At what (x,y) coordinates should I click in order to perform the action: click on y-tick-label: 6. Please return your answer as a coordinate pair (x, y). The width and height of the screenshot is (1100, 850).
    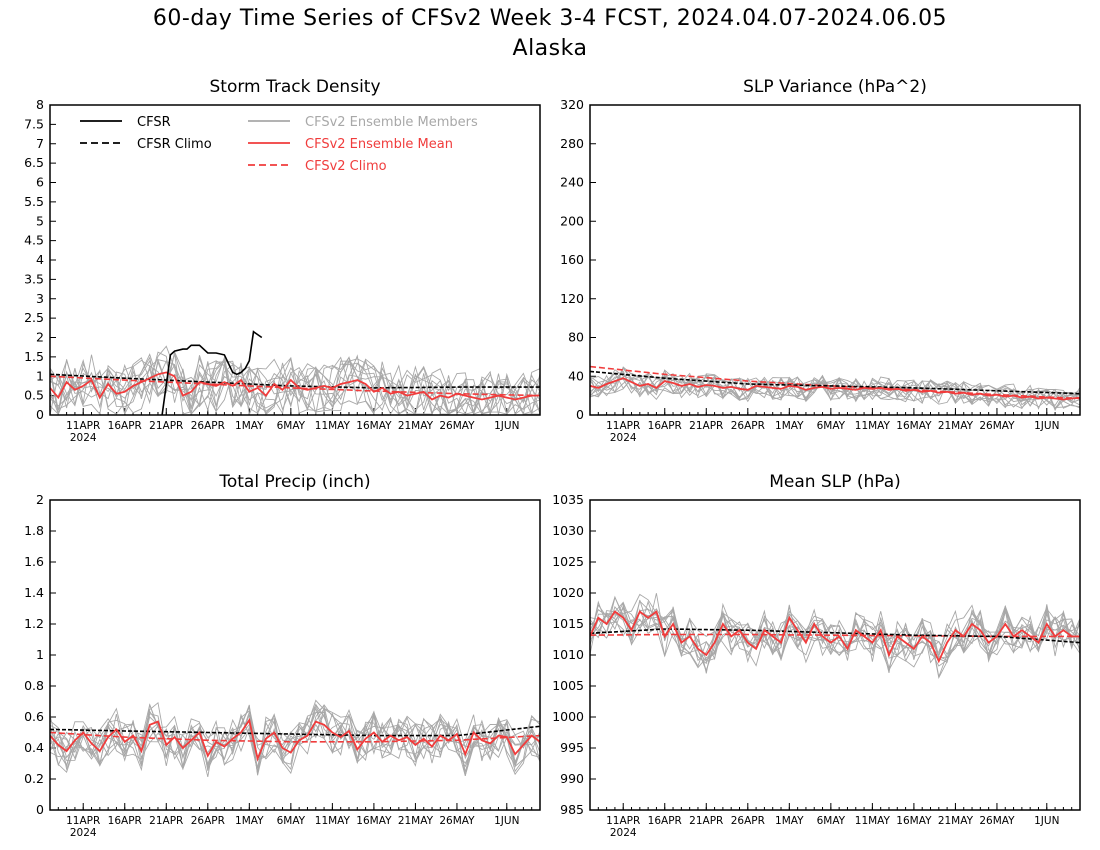
    Looking at the image, I should click on (40, 182).